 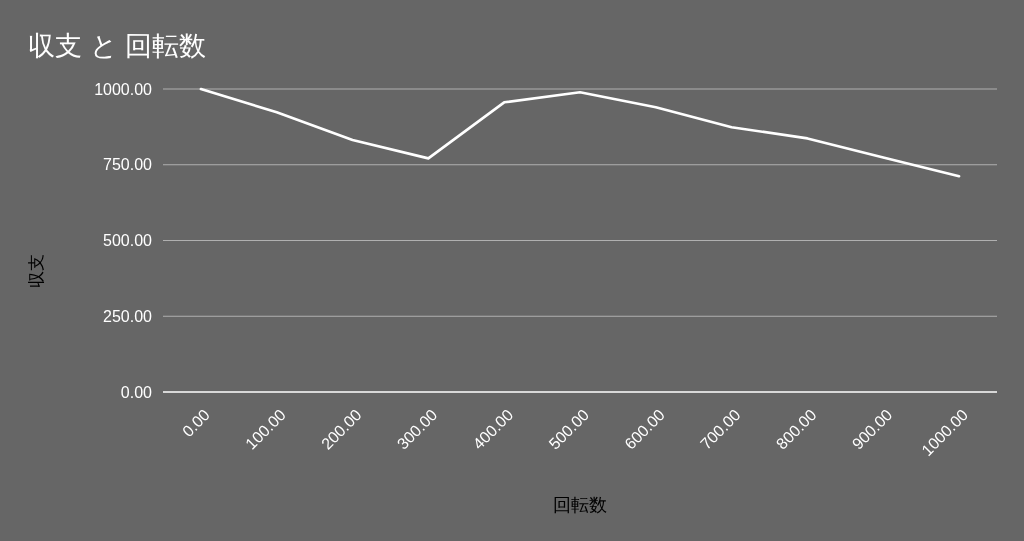 What do you see at coordinates (36, 270) in the screenshot?
I see `ylabel: 収支` at bounding box center [36, 270].